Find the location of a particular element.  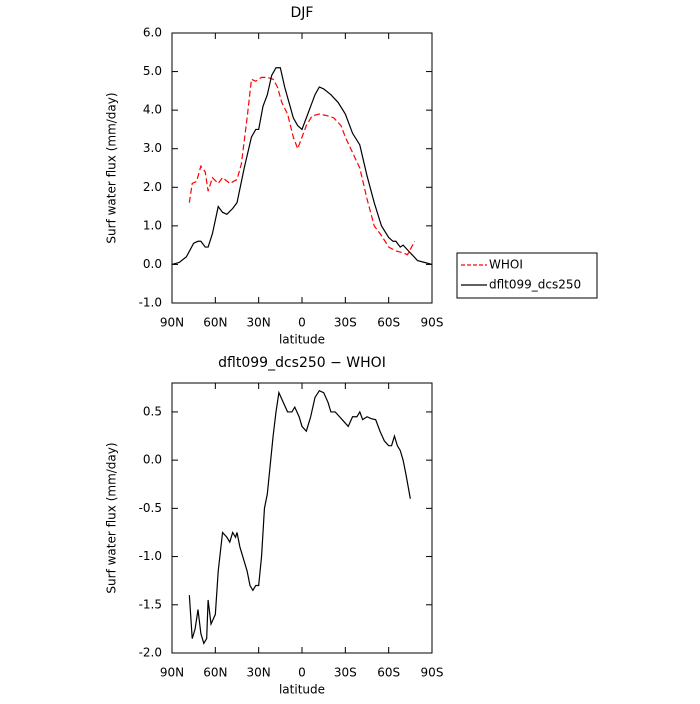

y-tick-label: 0.5 is located at coordinates (152, 411).